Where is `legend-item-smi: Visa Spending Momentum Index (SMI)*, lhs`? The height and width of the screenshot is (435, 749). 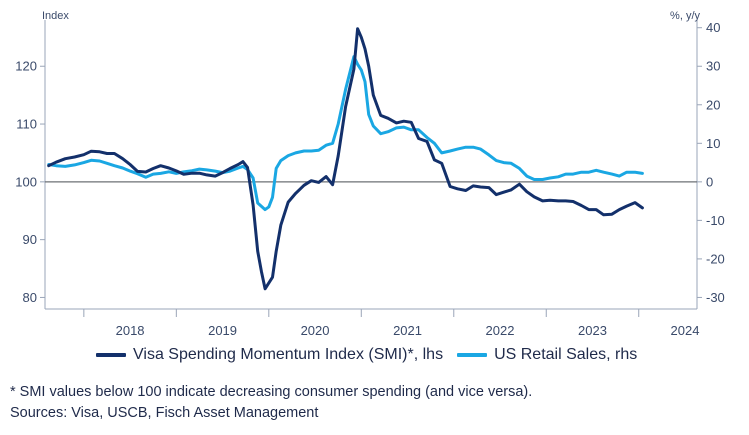 legend-item-smi: Visa Spending Momentum Index (SMI)*, lhs is located at coordinates (269, 355).